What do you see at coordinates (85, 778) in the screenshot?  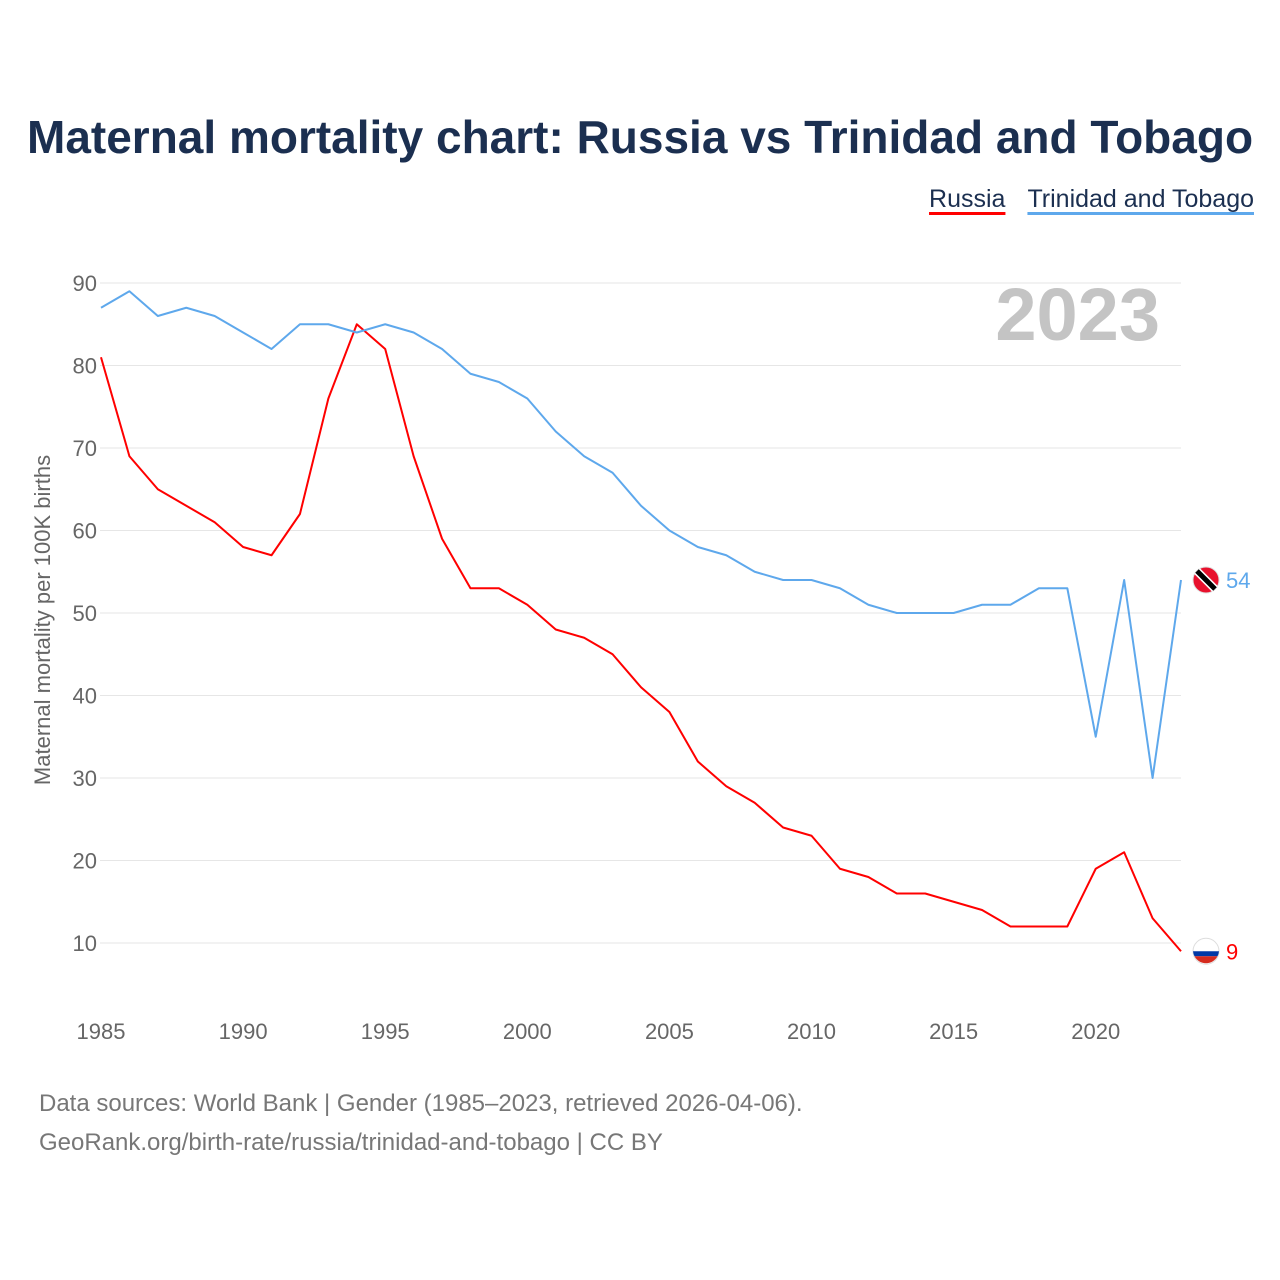 I see `y-tick-label: 30` at bounding box center [85, 778].